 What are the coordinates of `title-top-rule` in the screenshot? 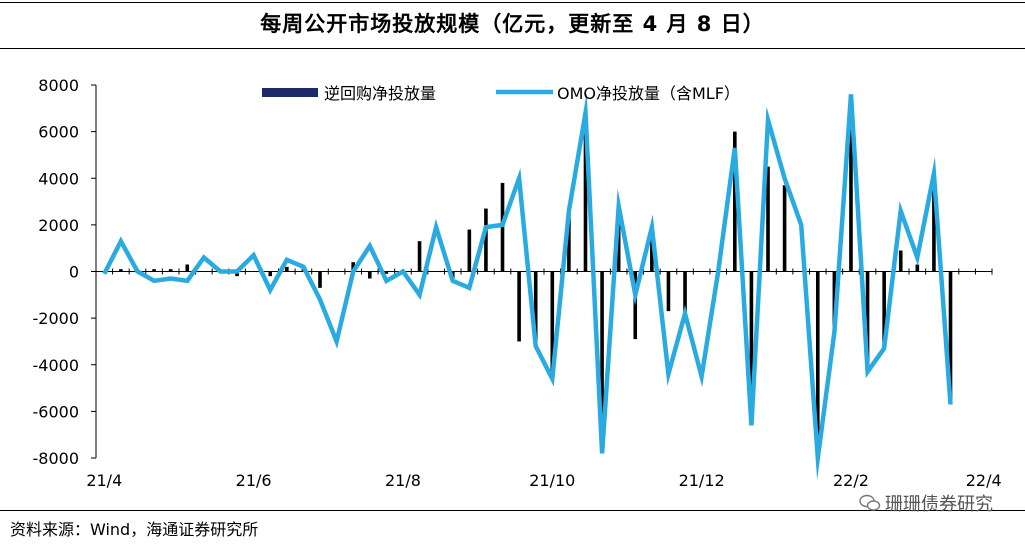 It's located at (512, 2).